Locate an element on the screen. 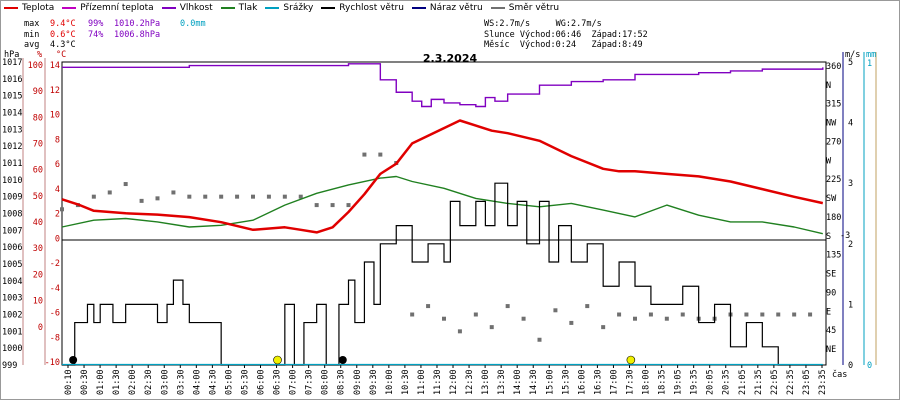 This screenshot has width=900, height=400. stats-rain: 0.0mm is located at coordinates (193, 24).